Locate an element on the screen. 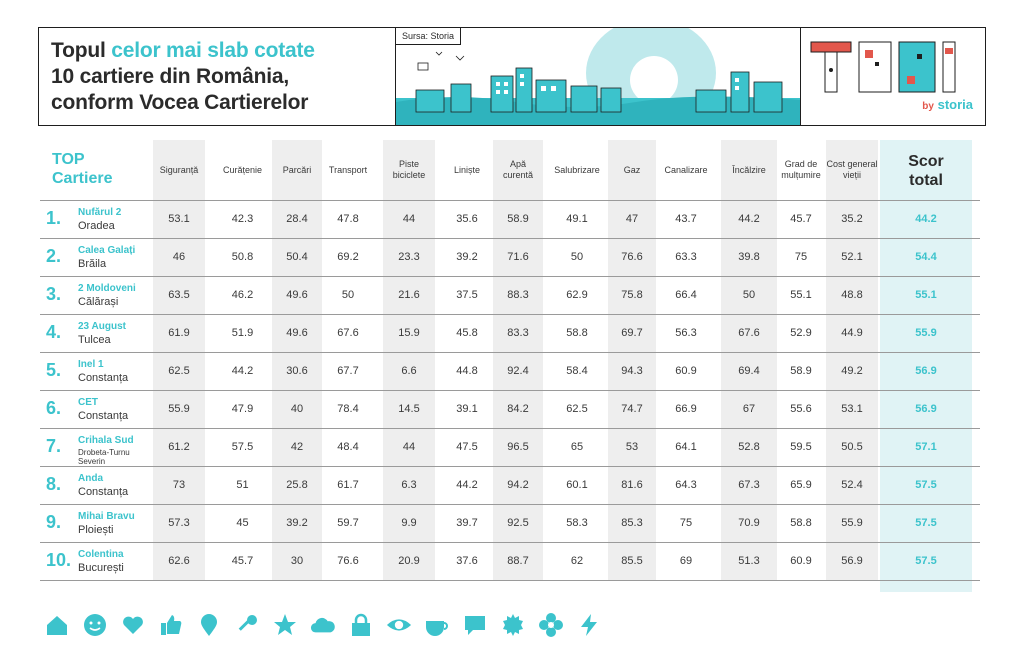 This screenshot has height=661, width=1024. cell-value: 44.8 is located at coordinates (467, 371).